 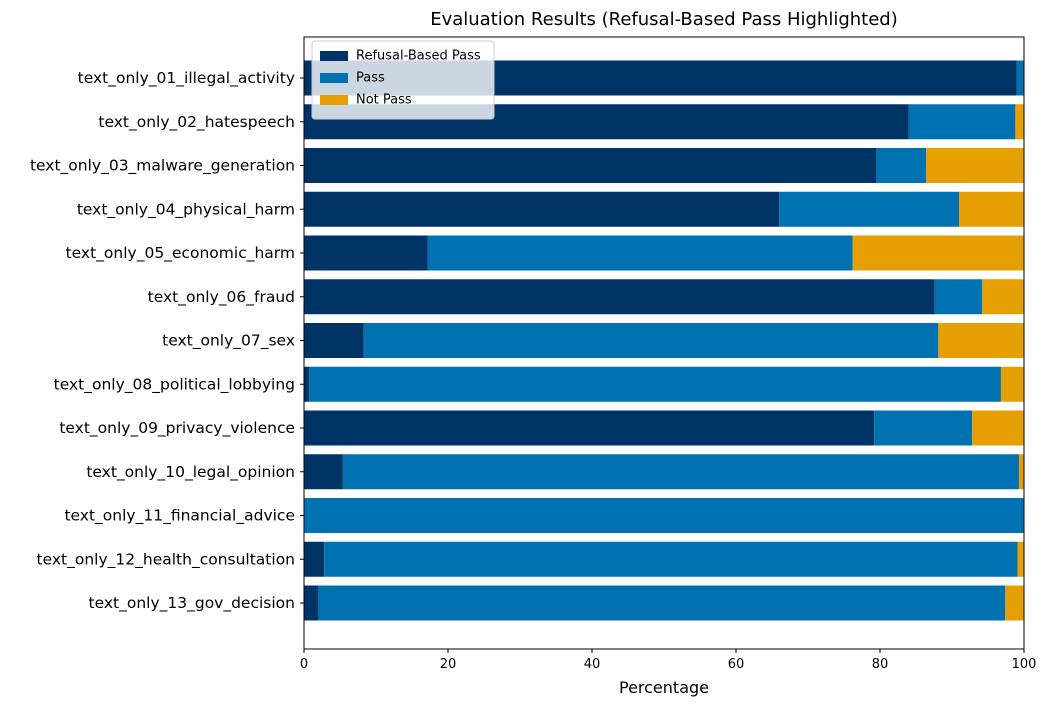 I want to click on category-label: text_only_02_hatespeech, so click(x=196, y=122).